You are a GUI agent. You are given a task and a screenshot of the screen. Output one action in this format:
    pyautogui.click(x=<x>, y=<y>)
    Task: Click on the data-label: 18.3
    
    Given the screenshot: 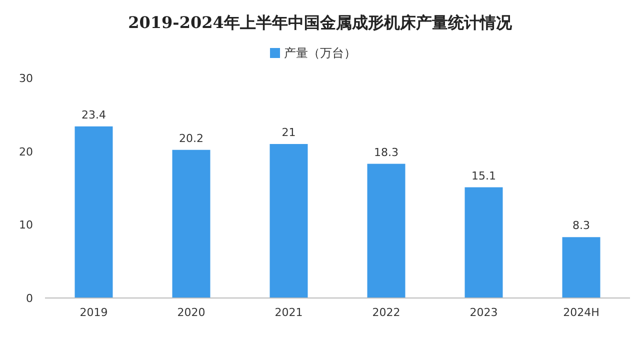 What is the action you would take?
    pyautogui.click(x=386, y=152)
    